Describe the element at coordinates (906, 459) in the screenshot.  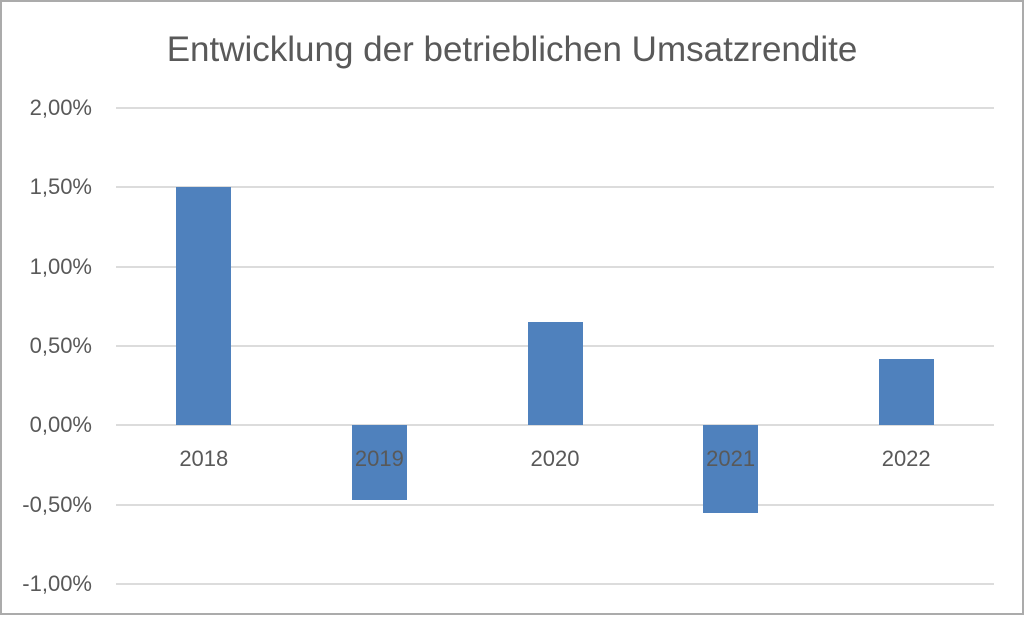
I see `x-tick-label: 2022` at that location.